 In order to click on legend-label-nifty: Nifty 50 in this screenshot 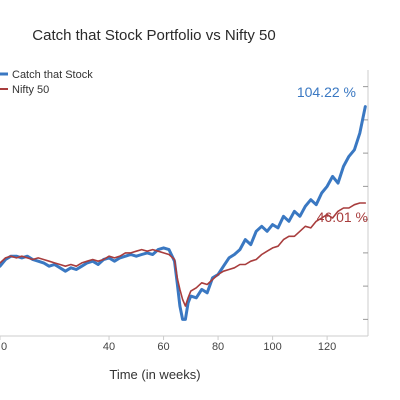, I will do `click(30, 90)`.